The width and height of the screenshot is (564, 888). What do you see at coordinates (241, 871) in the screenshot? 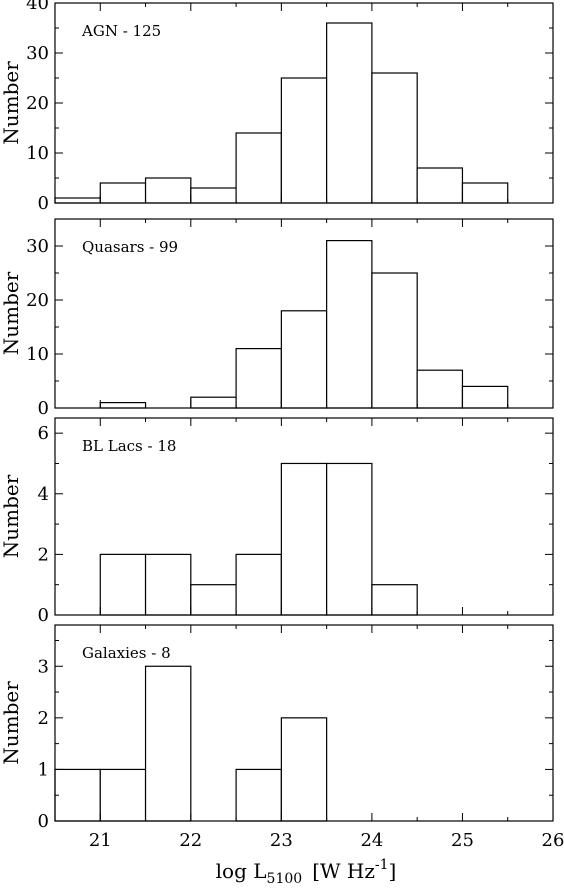
I see `x-axis-label-main: log L` at bounding box center [241, 871].